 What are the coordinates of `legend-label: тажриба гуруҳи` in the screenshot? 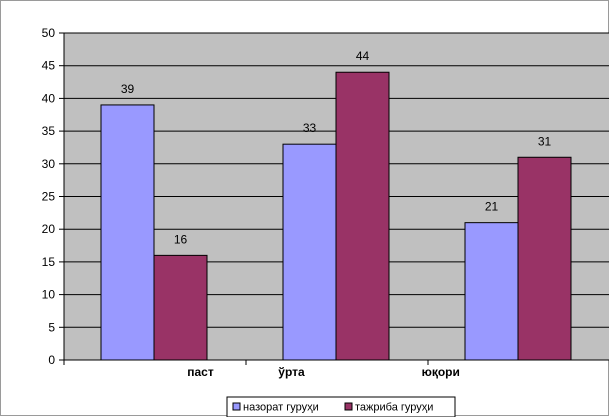 It's located at (394, 408).